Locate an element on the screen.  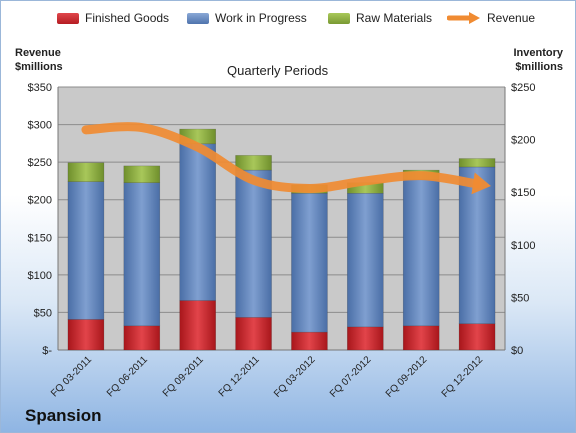
legend-item-raw-materials: Raw Materials is located at coordinates (380, 18).